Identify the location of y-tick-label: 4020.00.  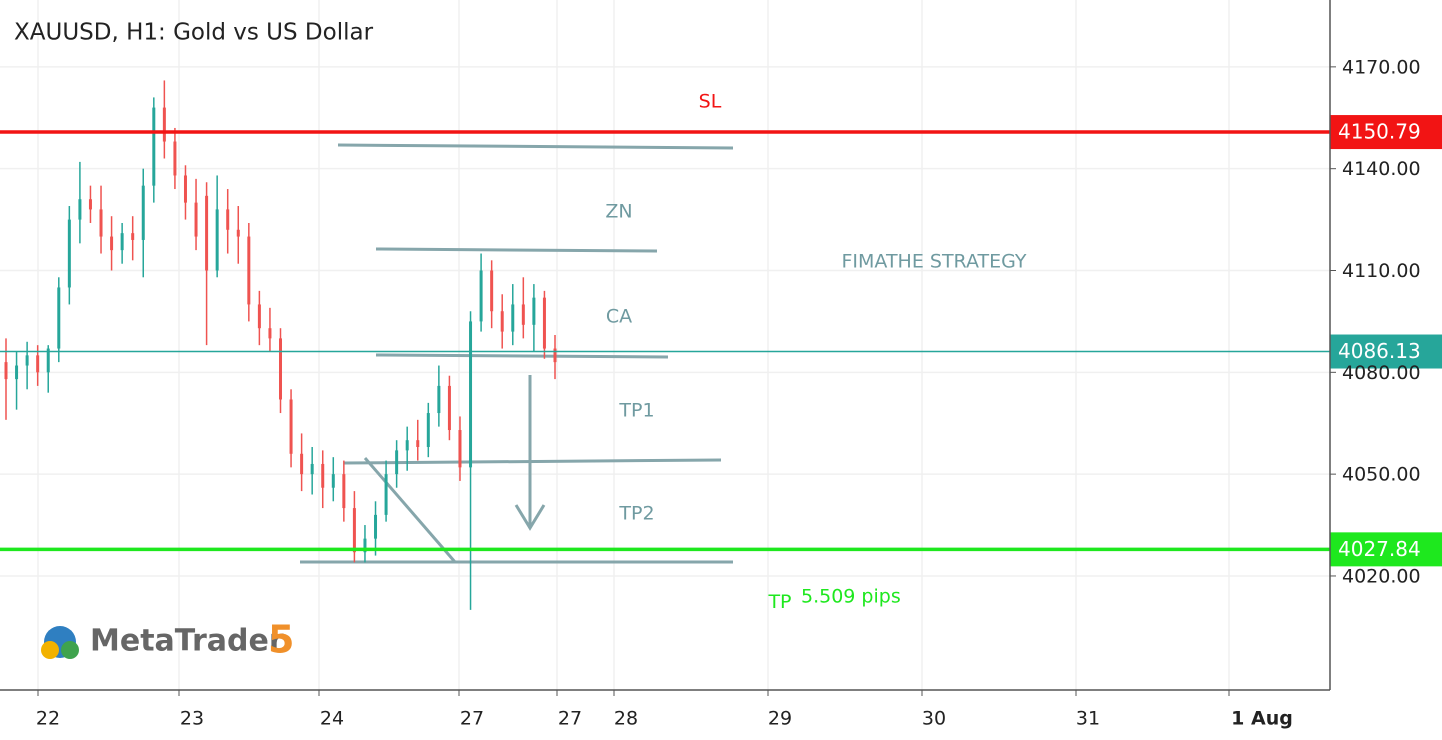
(1381, 576).